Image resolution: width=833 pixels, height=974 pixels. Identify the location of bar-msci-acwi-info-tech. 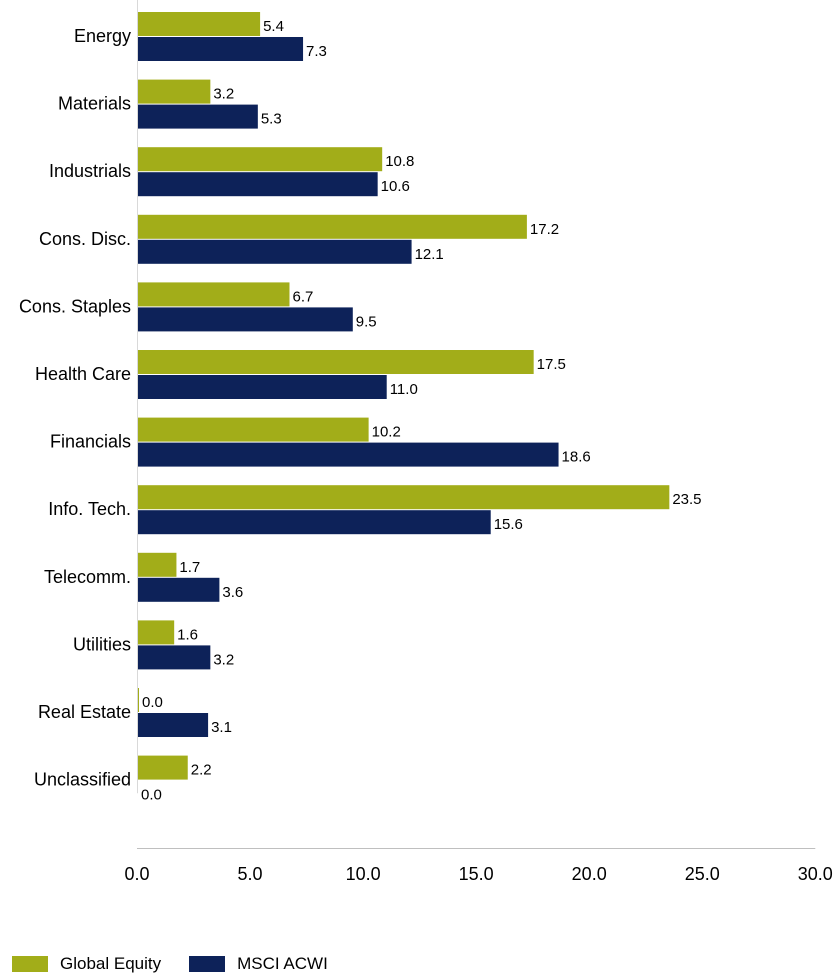
(314, 522).